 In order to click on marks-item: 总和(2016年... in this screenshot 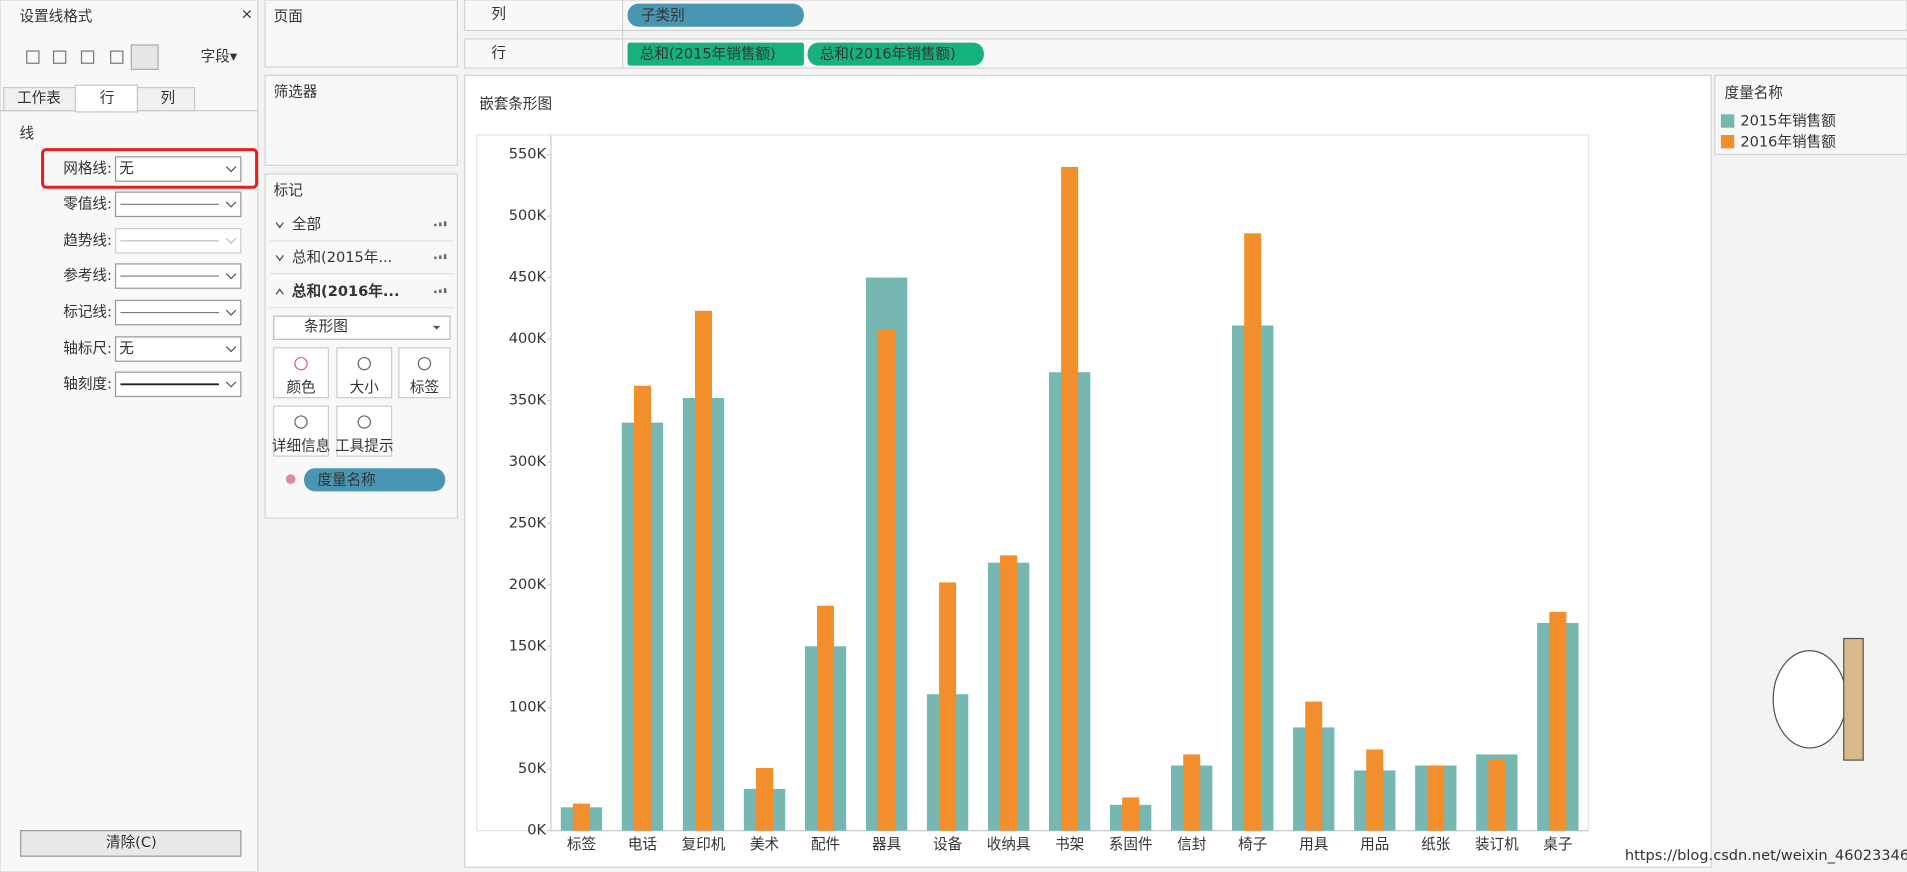, I will do `click(346, 291)`.